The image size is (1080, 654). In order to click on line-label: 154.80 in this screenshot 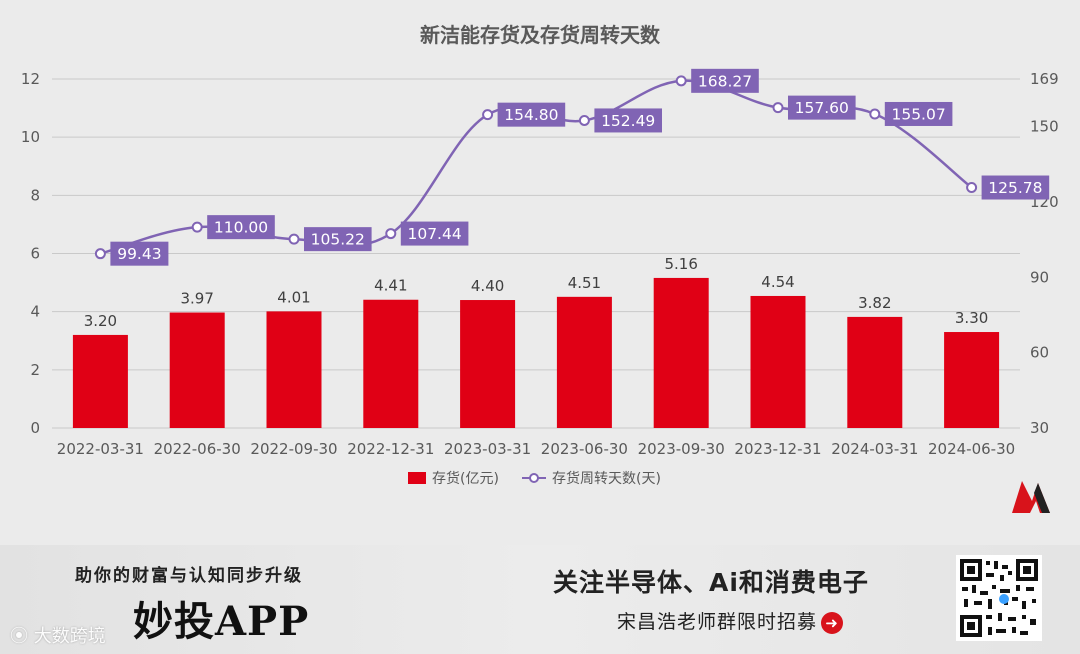, I will do `click(531, 115)`.